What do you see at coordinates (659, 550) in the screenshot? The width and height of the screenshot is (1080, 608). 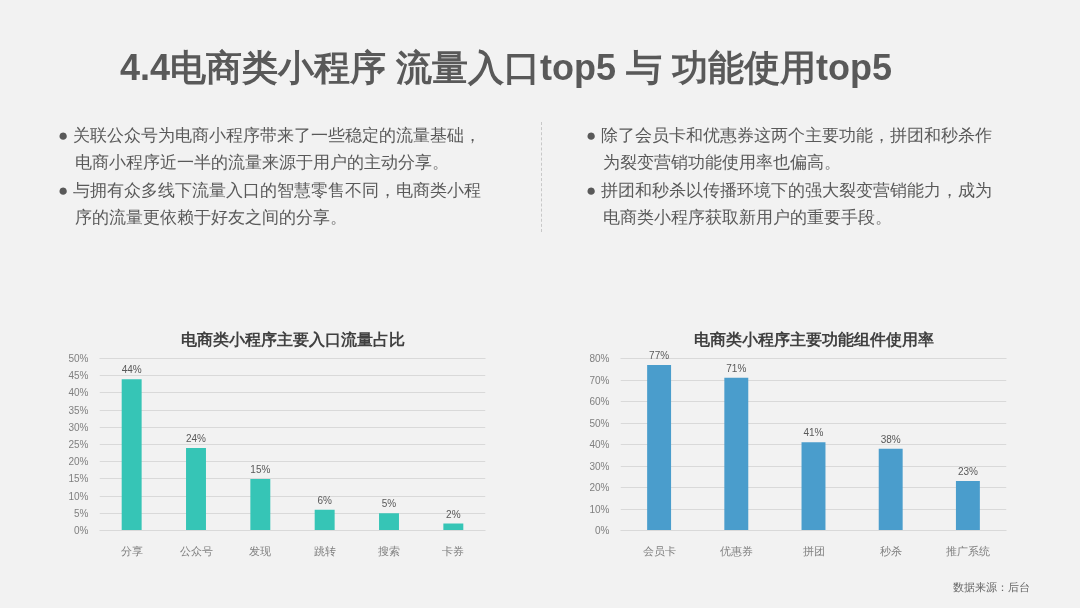 I see `x-tick-label: 会员卡` at bounding box center [659, 550].